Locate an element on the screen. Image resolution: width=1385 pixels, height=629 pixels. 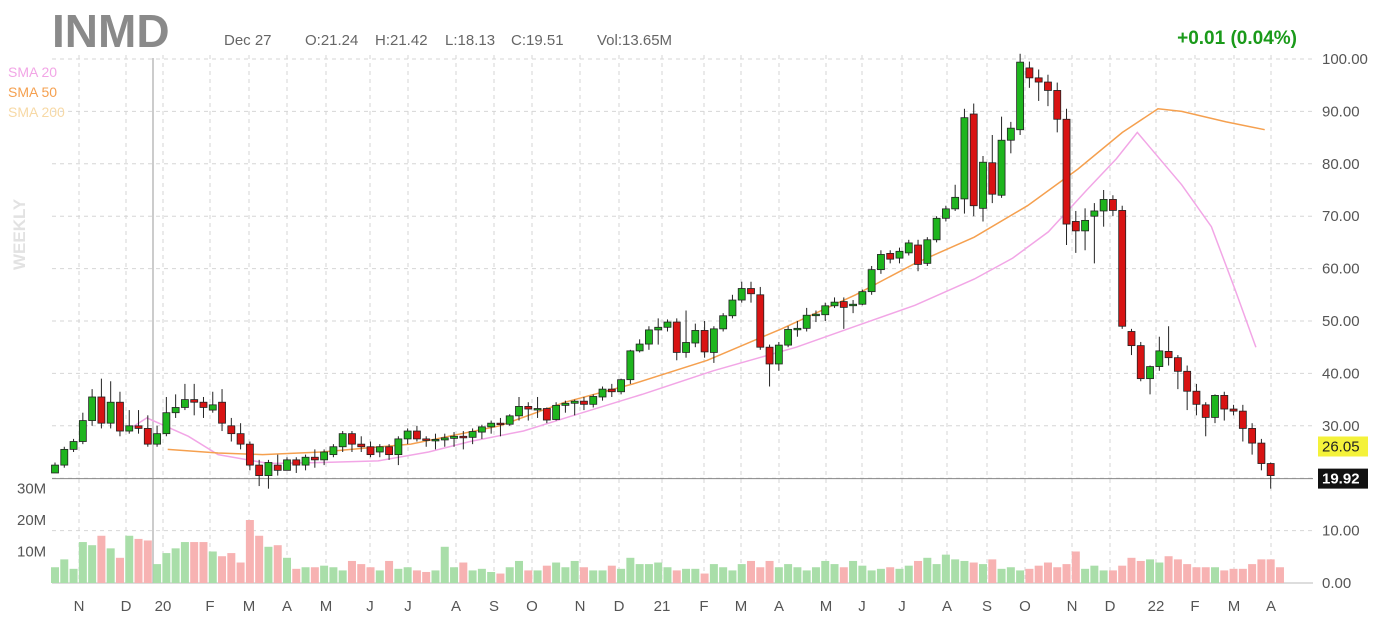
price-tick-label: 40.00 is located at coordinates (1341, 373).